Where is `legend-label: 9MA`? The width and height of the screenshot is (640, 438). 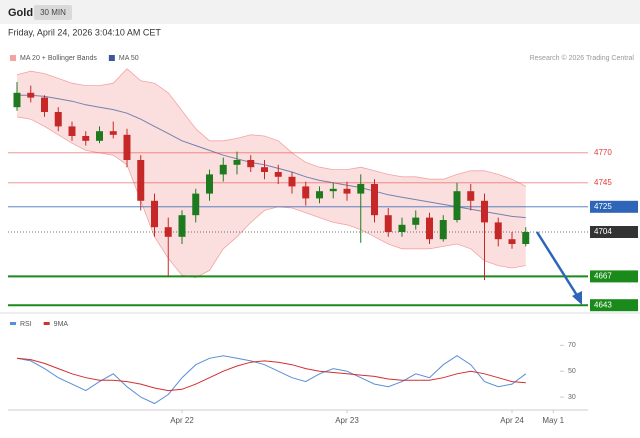
legend-label: 9MA is located at coordinates (61, 324).